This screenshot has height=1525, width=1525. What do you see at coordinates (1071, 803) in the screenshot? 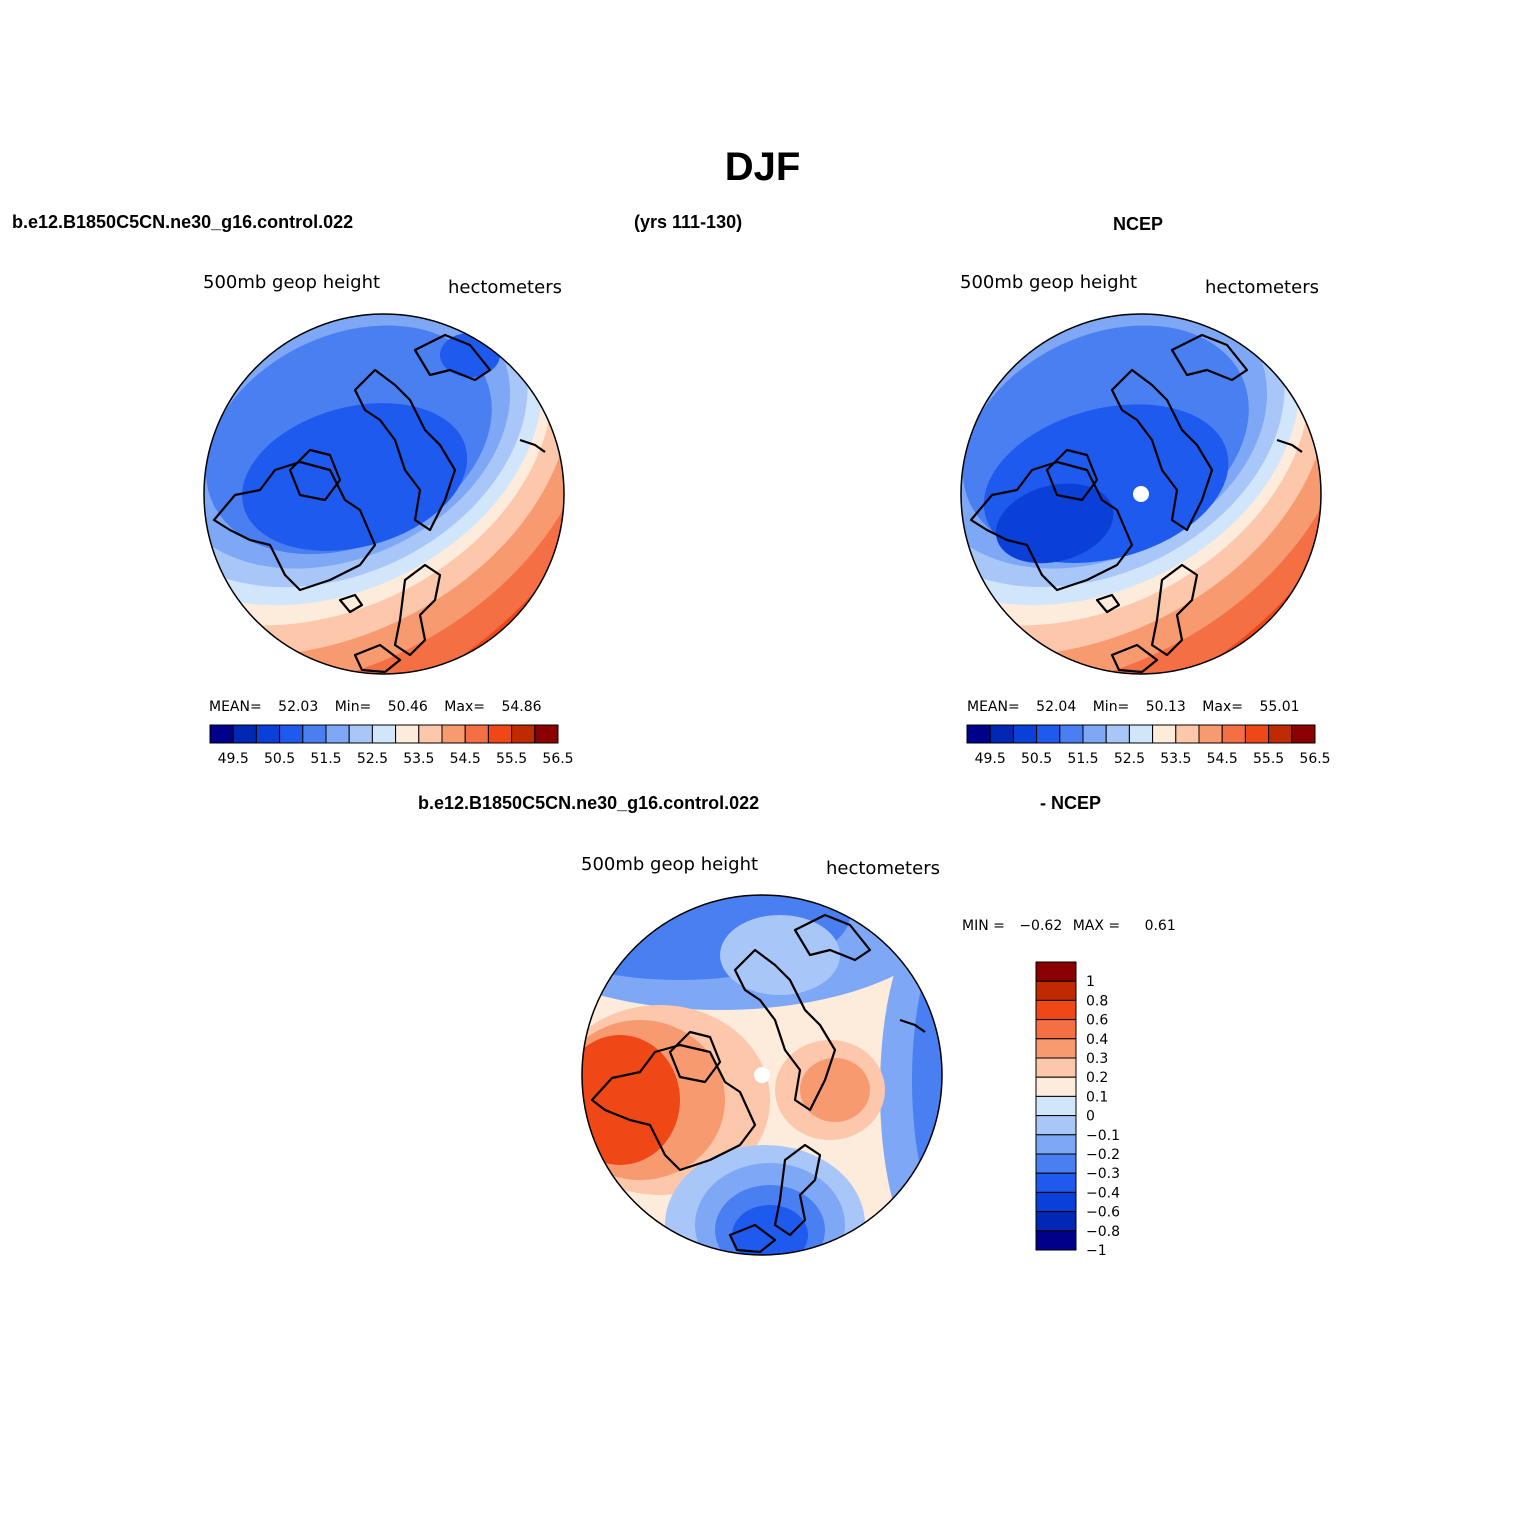
I see `diff-obs-name-label: - NCEP` at bounding box center [1071, 803].